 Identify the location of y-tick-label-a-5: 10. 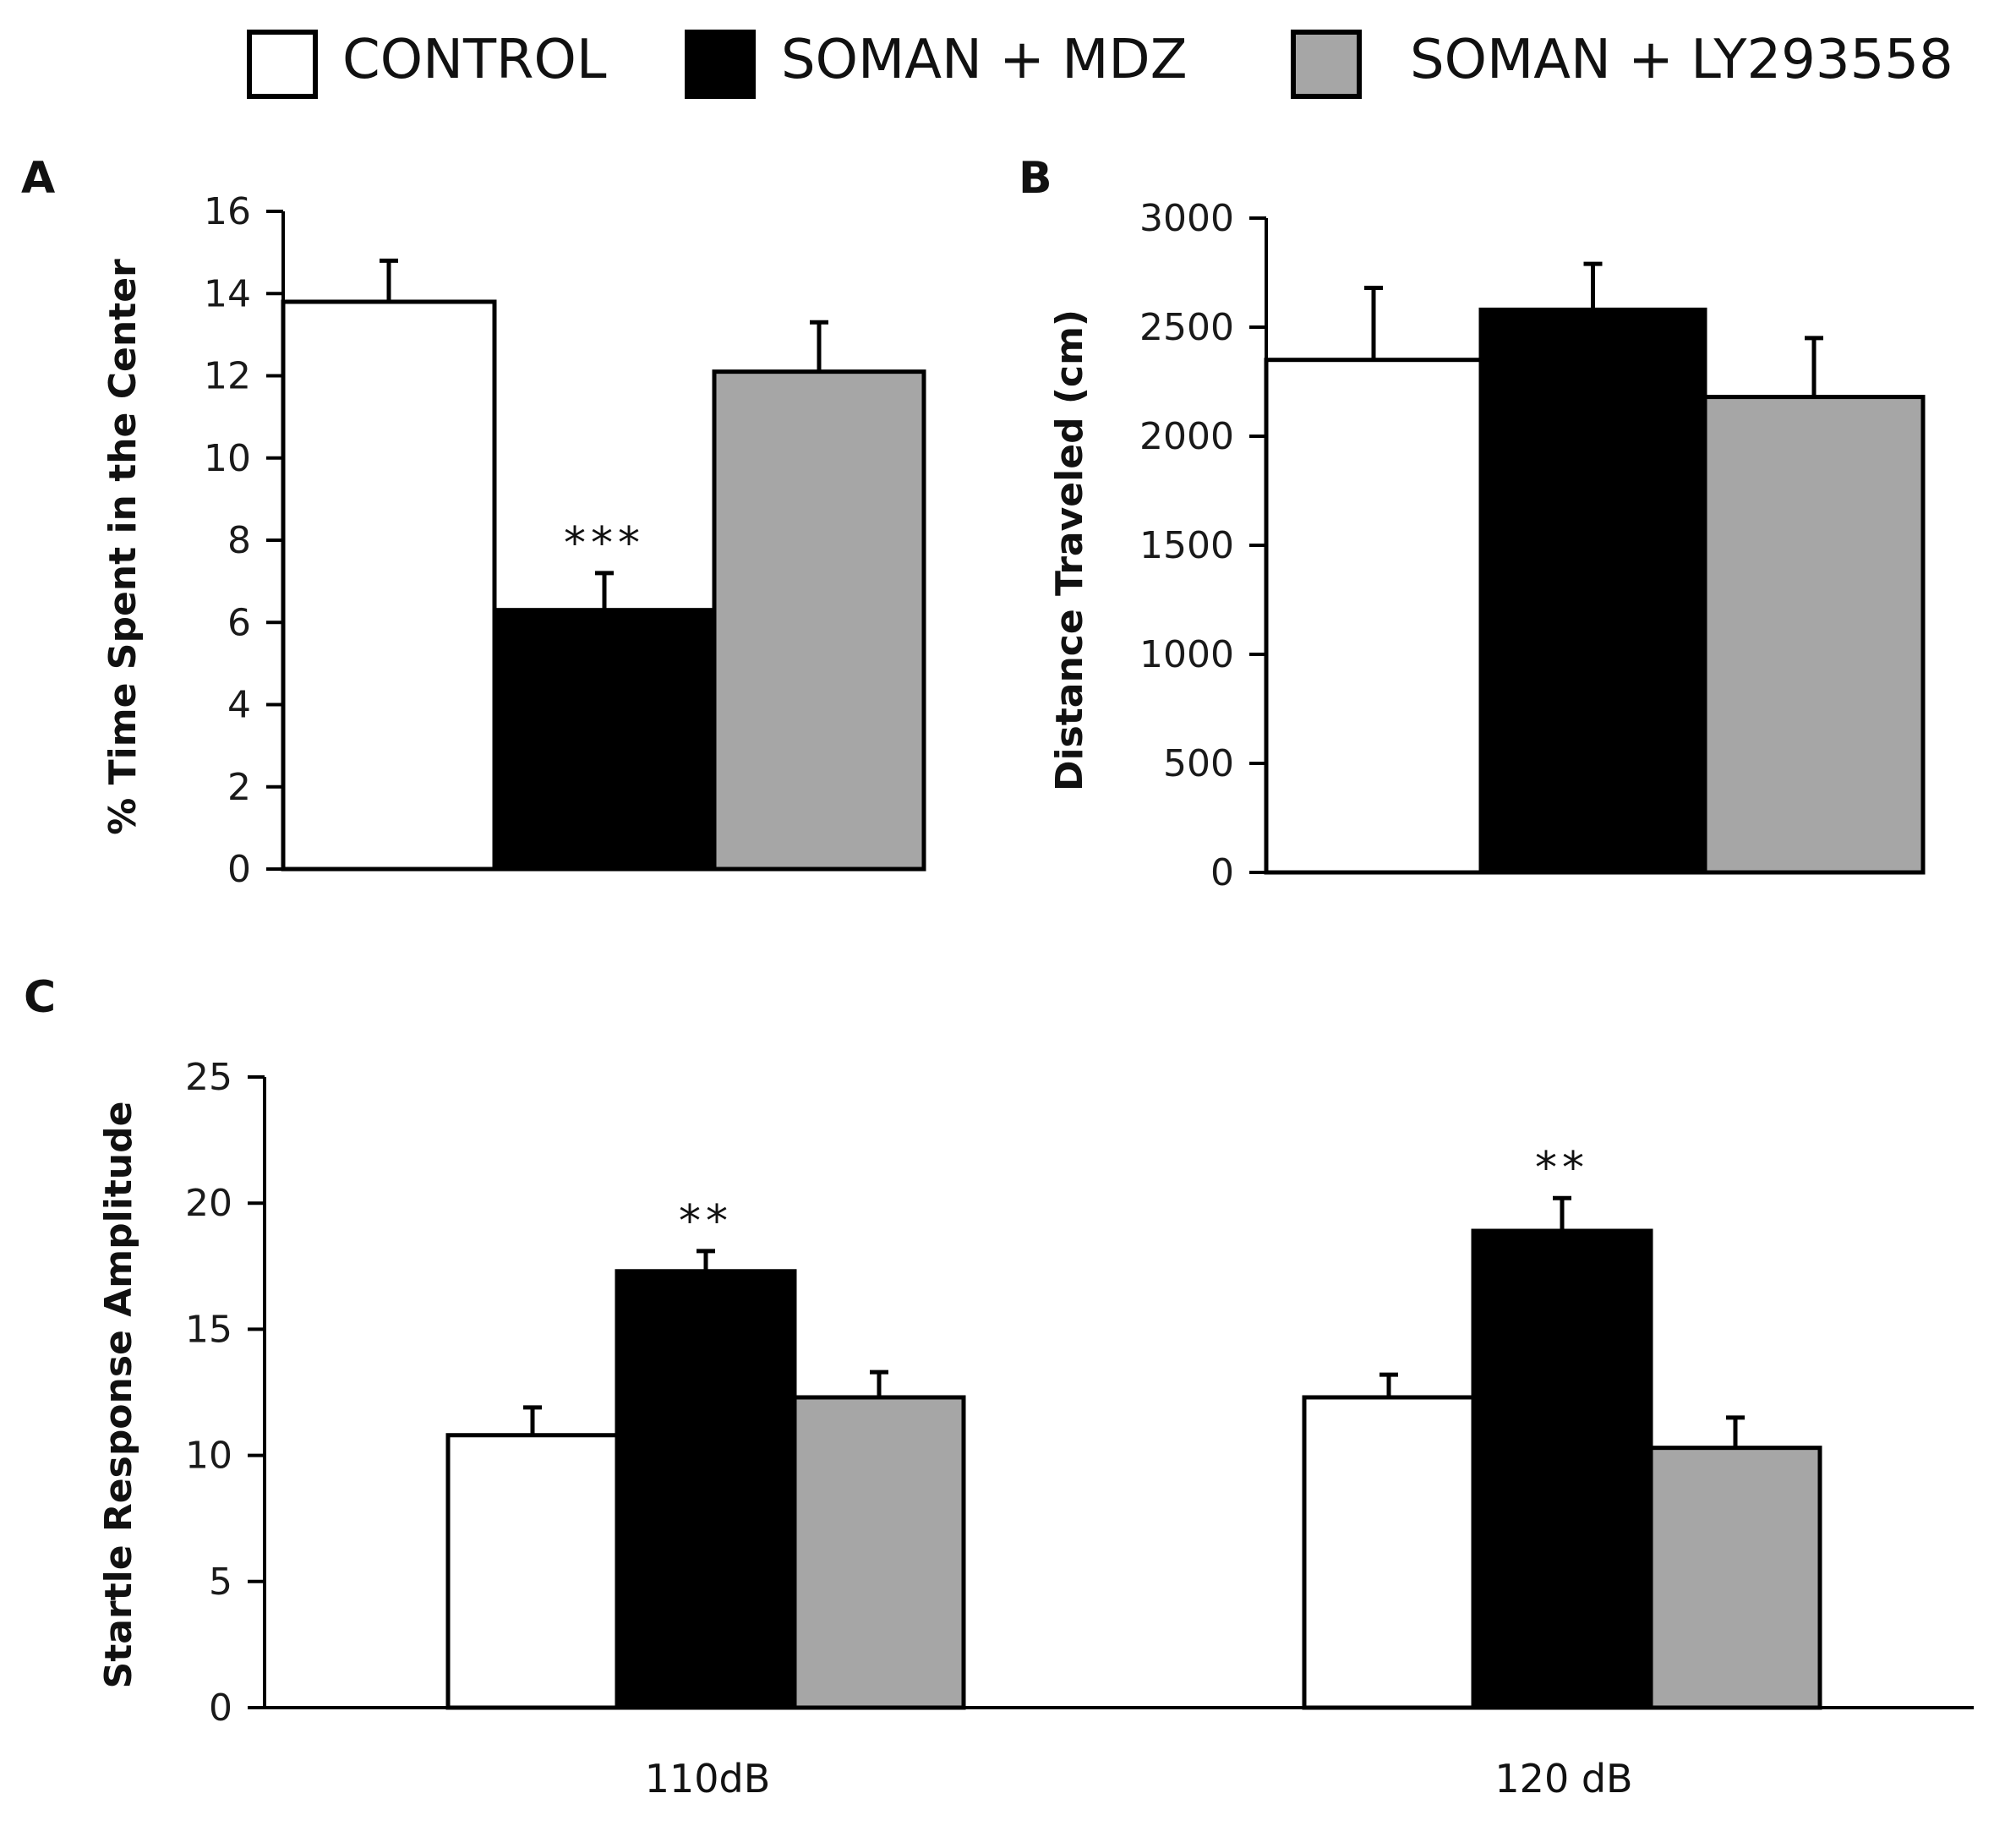
(227, 459).